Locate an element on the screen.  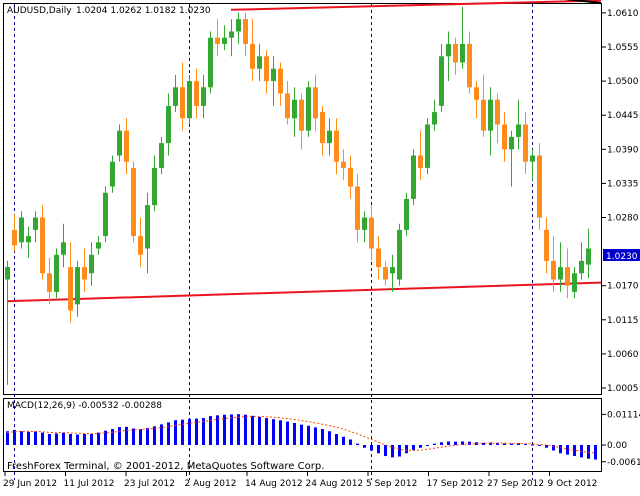
price-tick-label: 1.0390 is located at coordinates (623, 150).